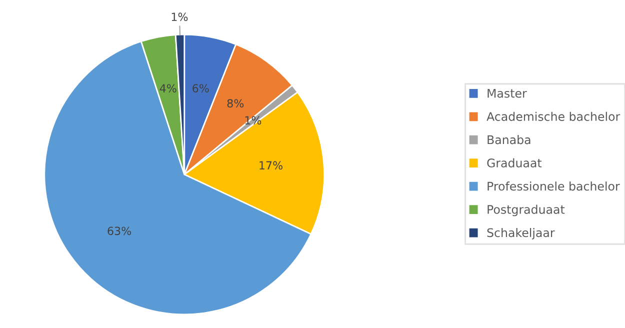 This screenshot has height=328, width=625. I want to click on data-label: 6%, so click(200, 88).